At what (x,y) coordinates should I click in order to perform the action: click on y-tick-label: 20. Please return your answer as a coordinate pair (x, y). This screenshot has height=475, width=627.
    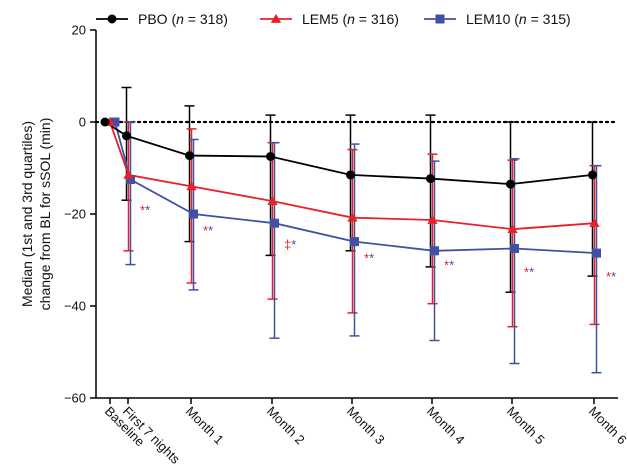
    Looking at the image, I should click on (79, 30).